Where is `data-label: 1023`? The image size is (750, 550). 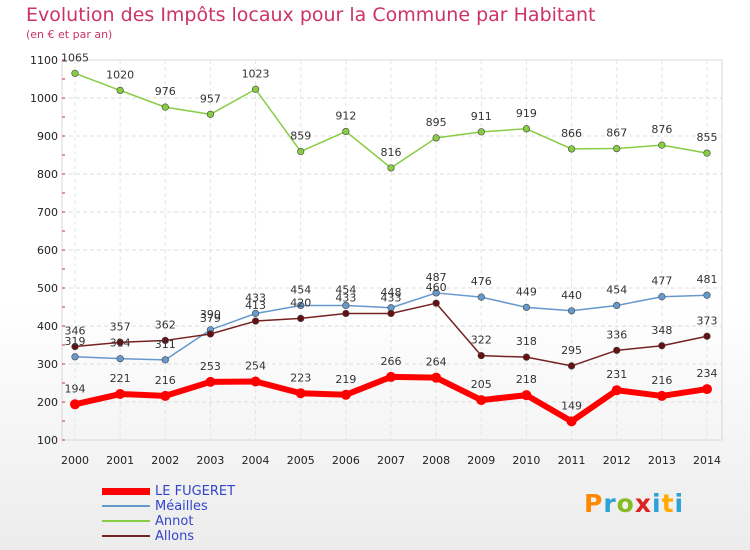 data-label: 1023 is located at coordinates (256, 73).